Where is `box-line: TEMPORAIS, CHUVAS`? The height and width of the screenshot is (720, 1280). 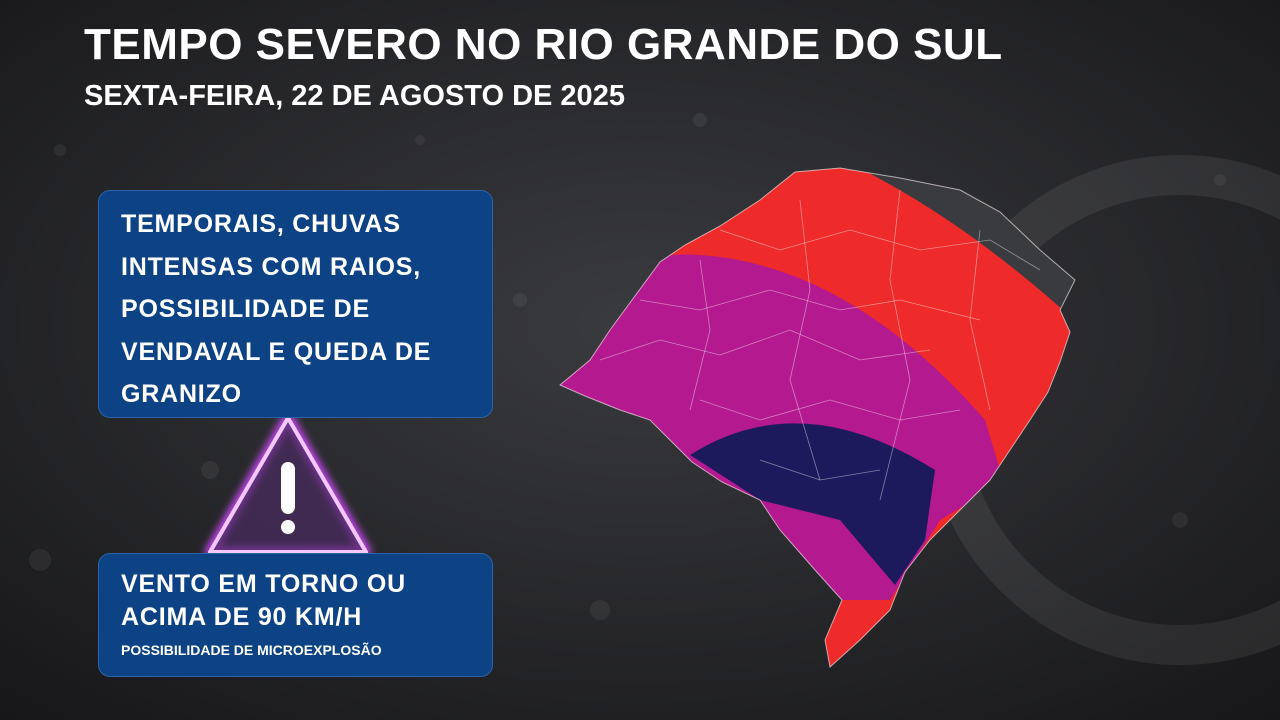
box-line: TEMPORAIS, CHUVAS is located at coordinates (261, 224).